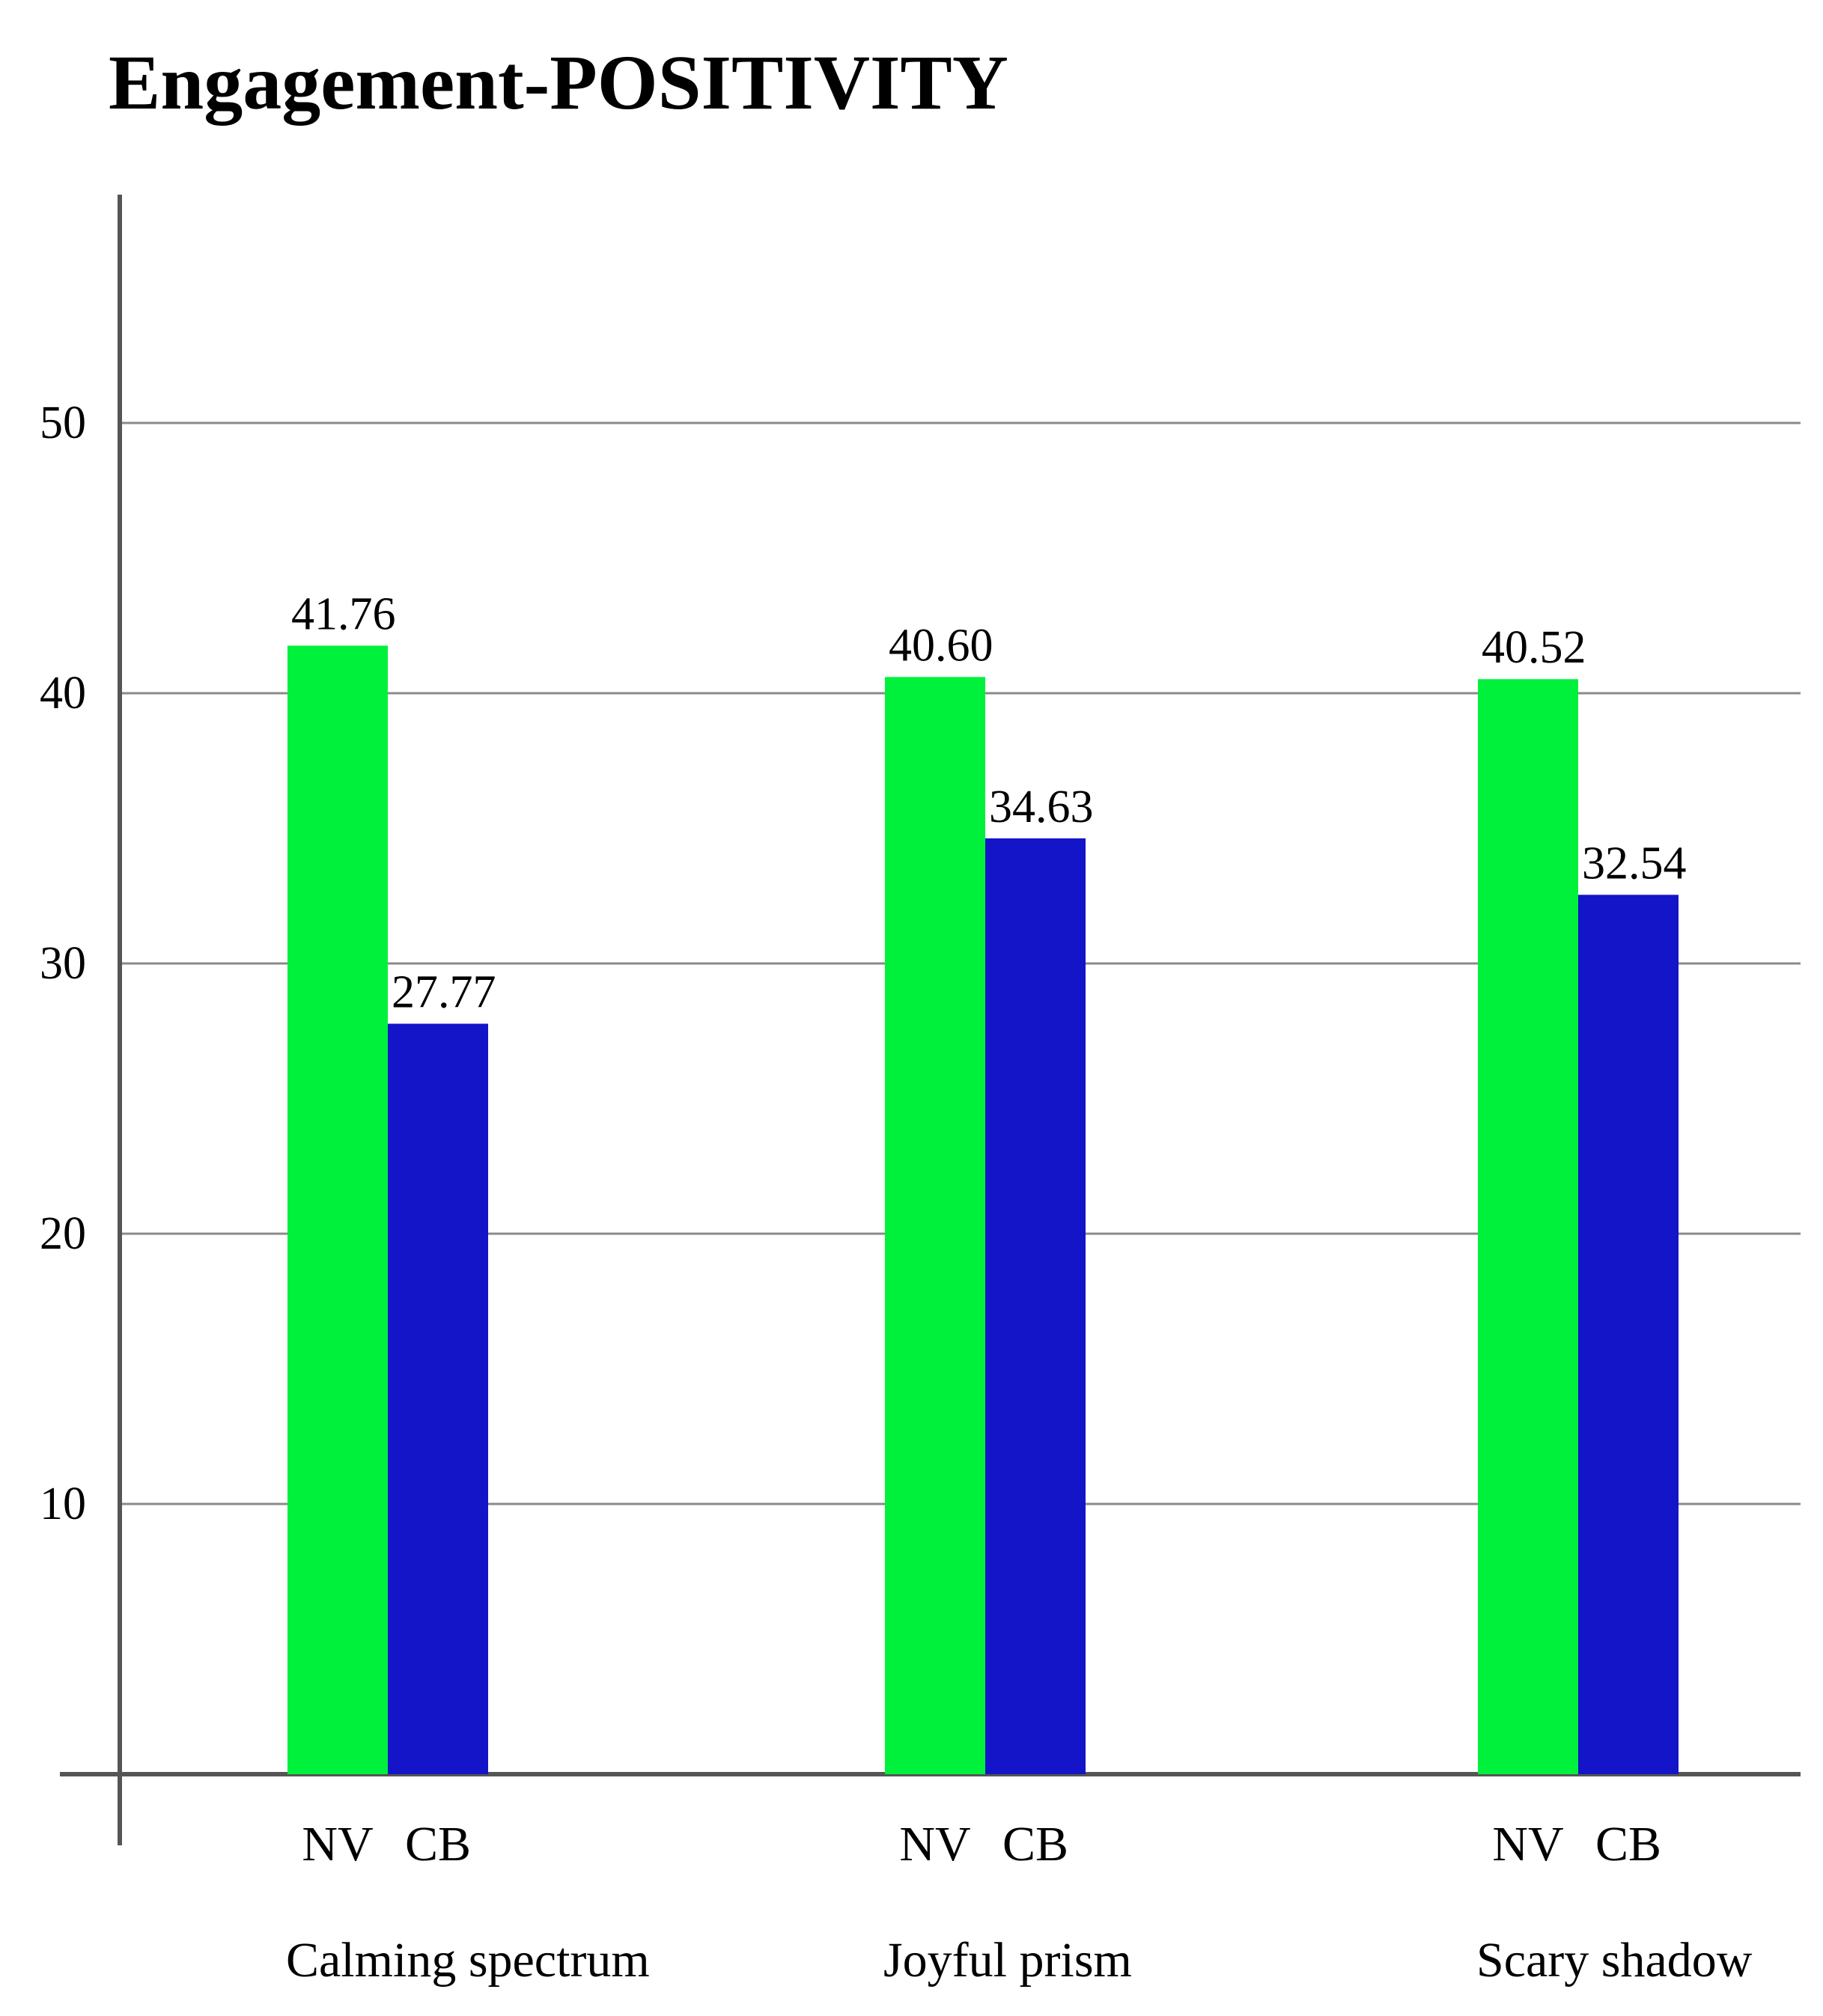  What do you see at coordinates (444, 992) in the screenshot?
I see `data-label: 27.77` at bounding box center [444, 992].